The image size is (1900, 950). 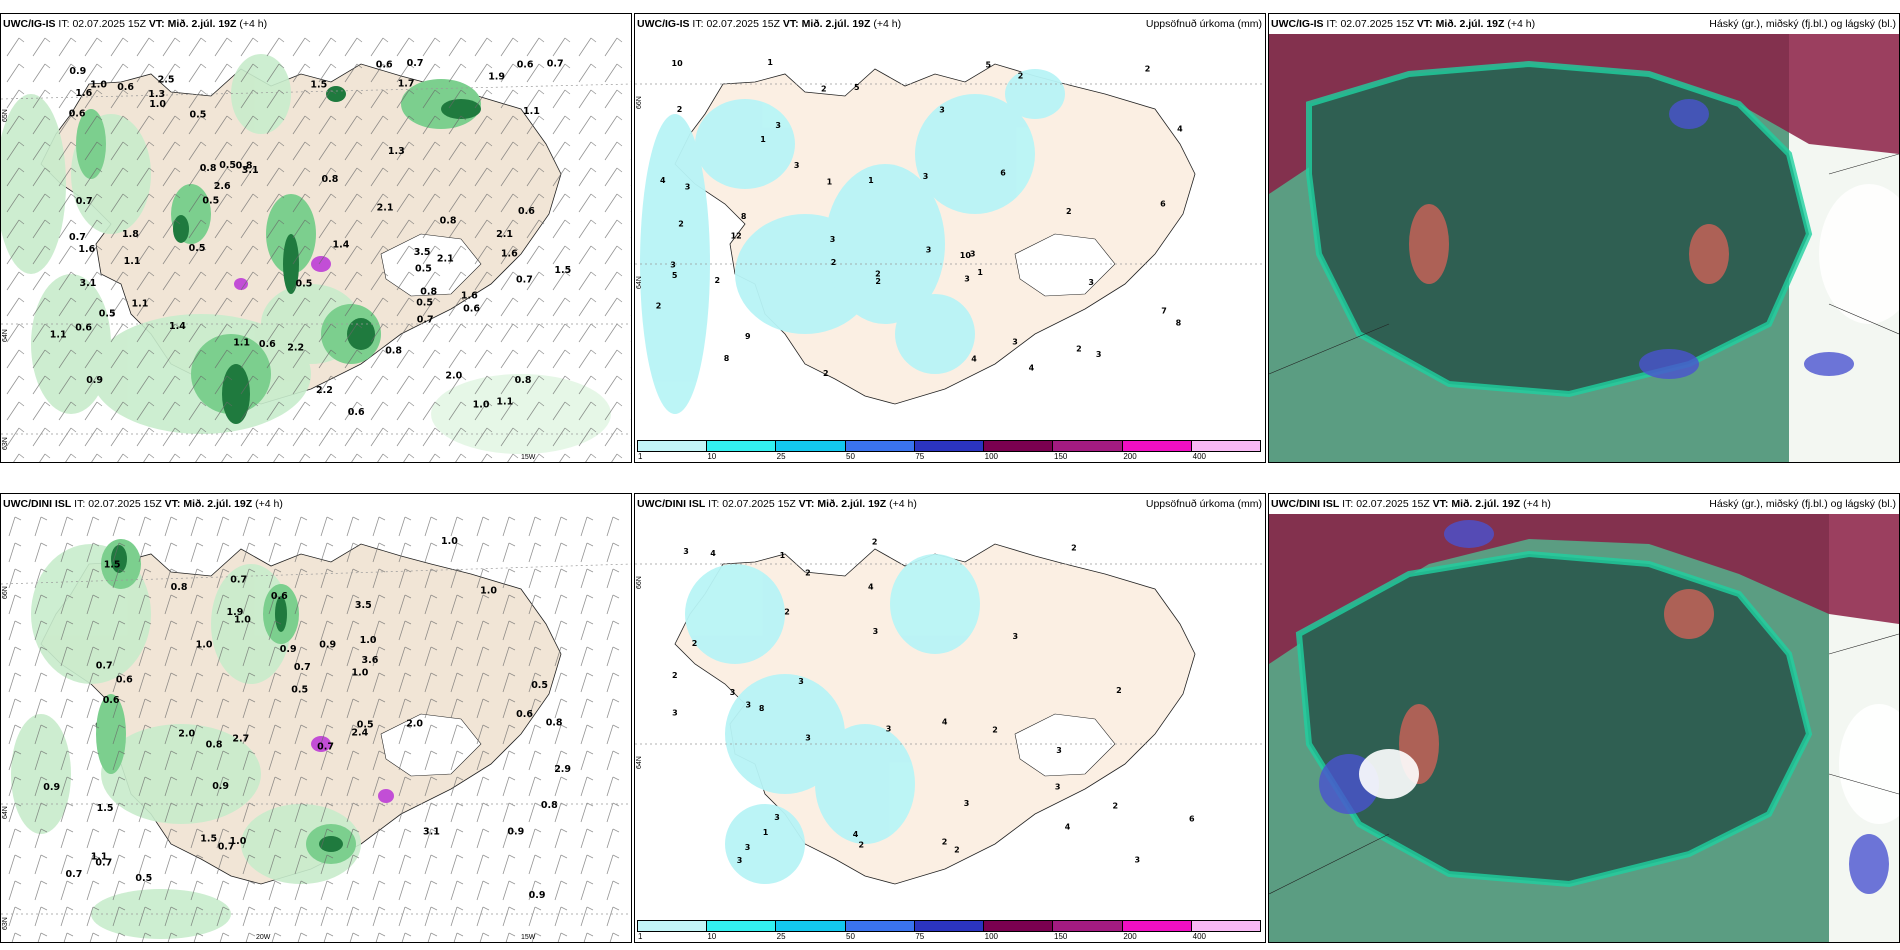 What do you see at coordinates (414, 723) in the screenshot?
I see `value-label: 2.0` at bounding box center [414, 723].